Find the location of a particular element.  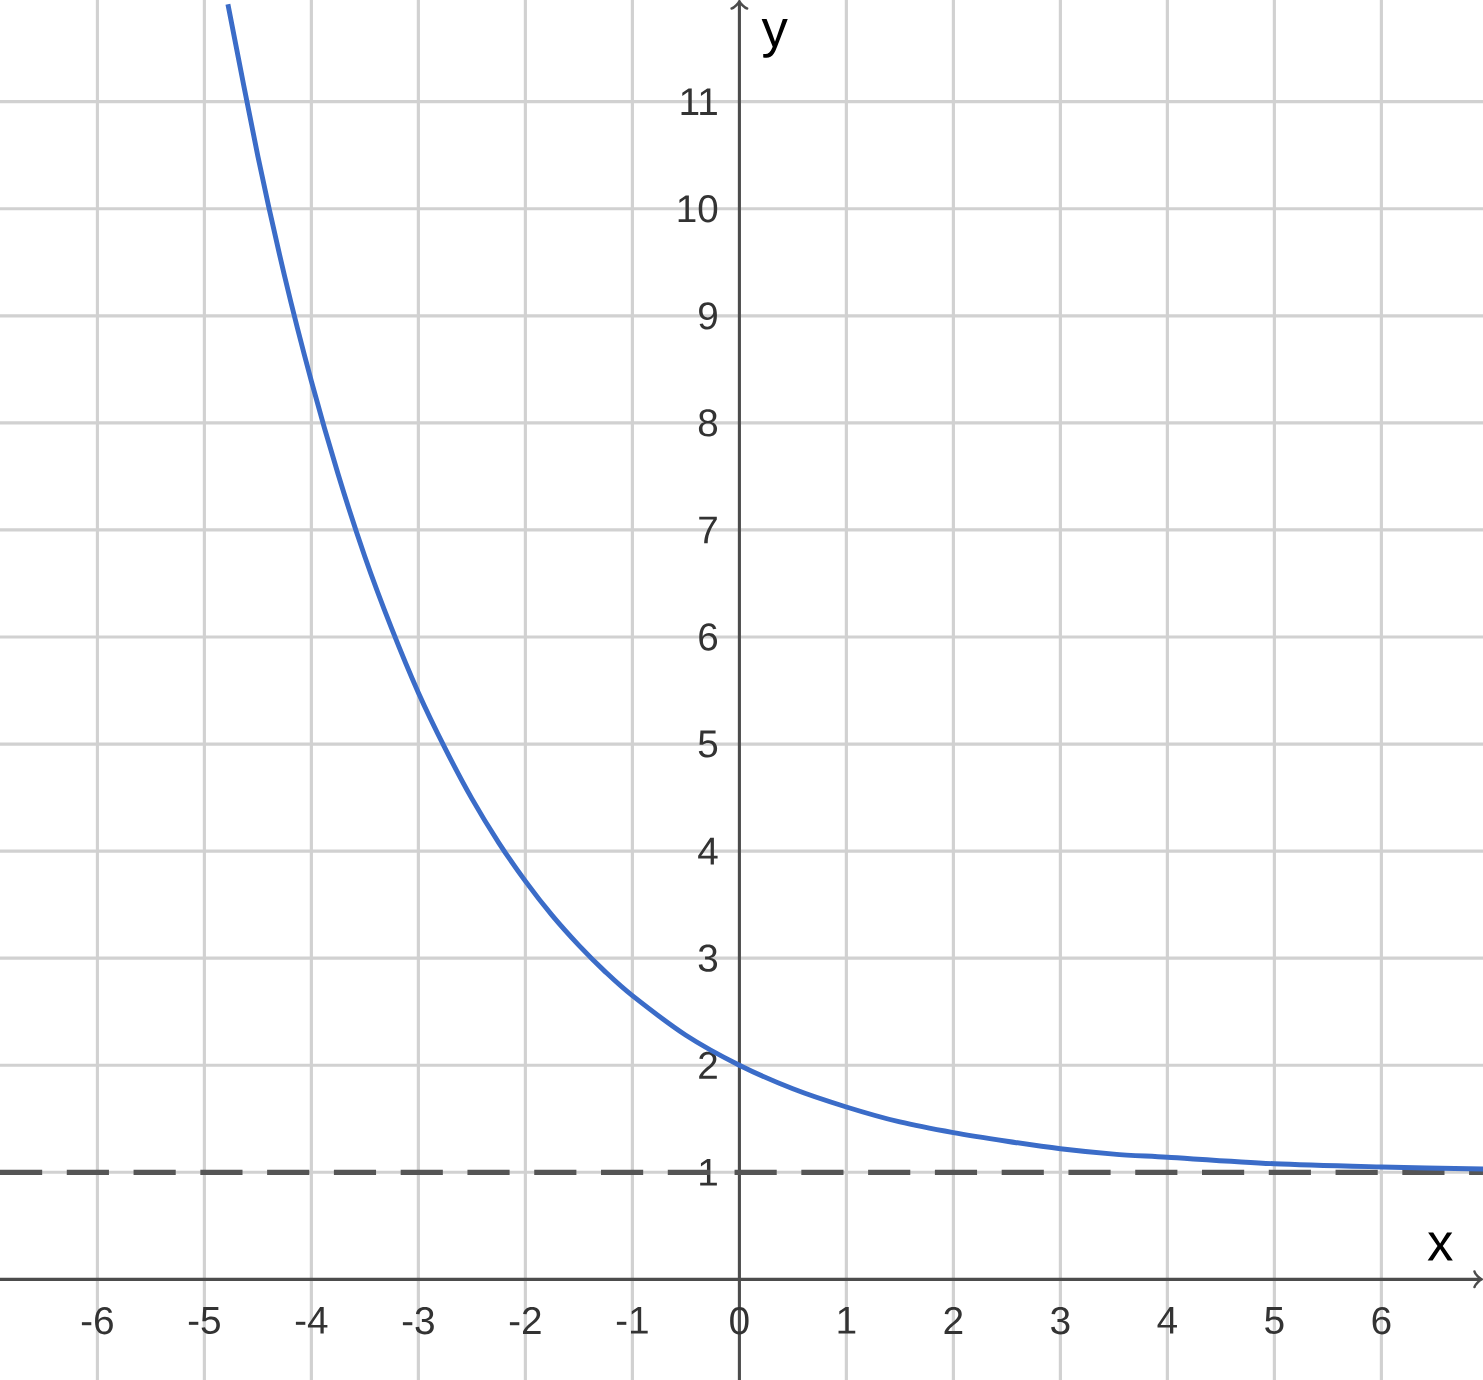

x-tick-label: 2 is located at coordinates (953, 1320).